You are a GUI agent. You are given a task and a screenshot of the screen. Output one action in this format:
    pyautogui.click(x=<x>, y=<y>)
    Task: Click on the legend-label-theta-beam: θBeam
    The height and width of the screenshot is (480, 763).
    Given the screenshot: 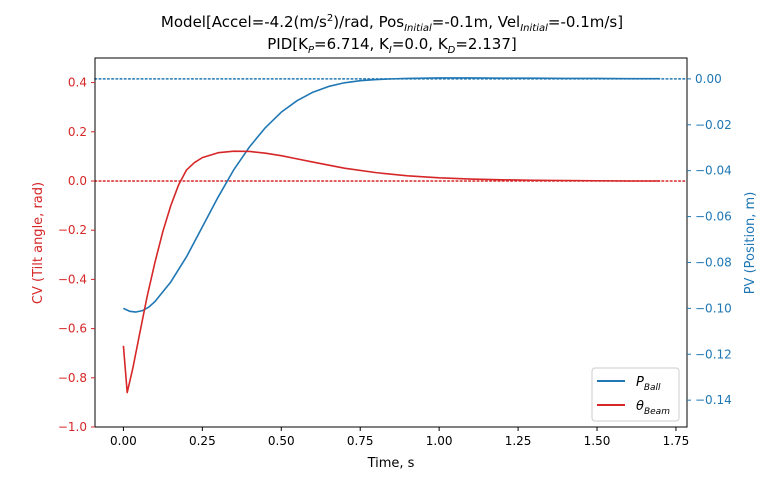 What is the action you would take?
    pyautogui.click(x=653, y=408)
    